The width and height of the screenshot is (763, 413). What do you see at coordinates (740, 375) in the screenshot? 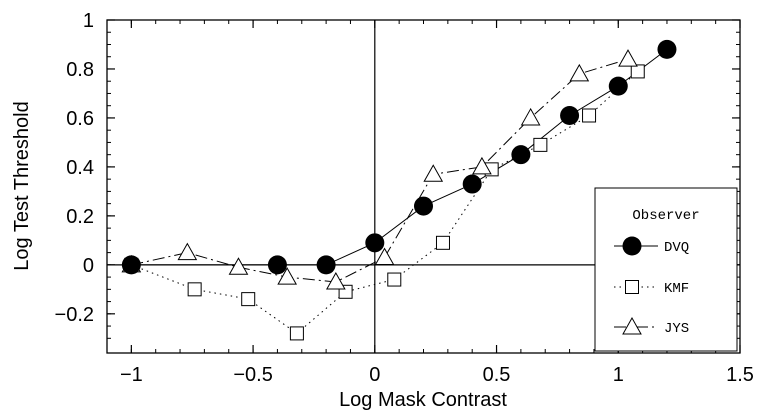
I see `x-tick-label: 1.5` at bounding box center [740, 375].